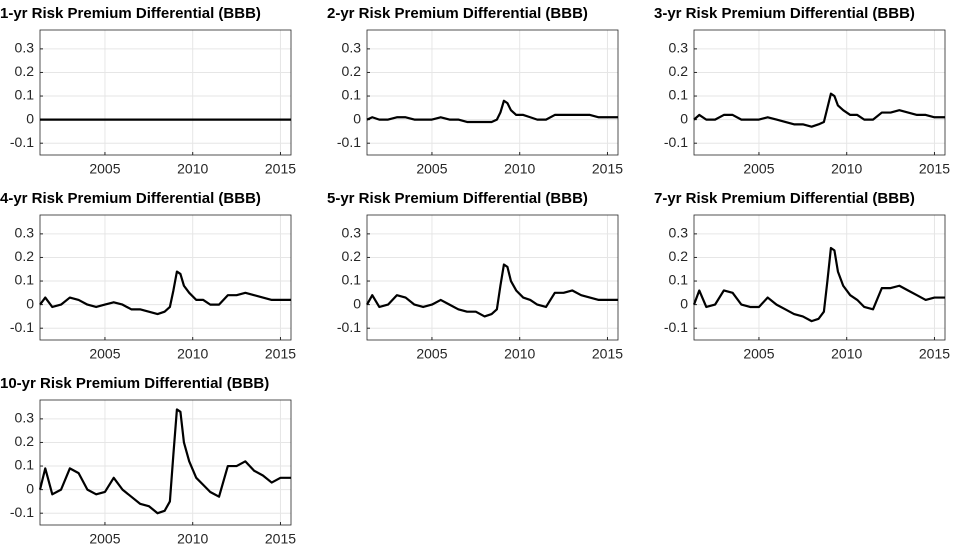 The height and width of the screenshot is (549, 976). I want to click on chart-title: 3-yr Risk Premium Differential (BBB), so click(784, 13).